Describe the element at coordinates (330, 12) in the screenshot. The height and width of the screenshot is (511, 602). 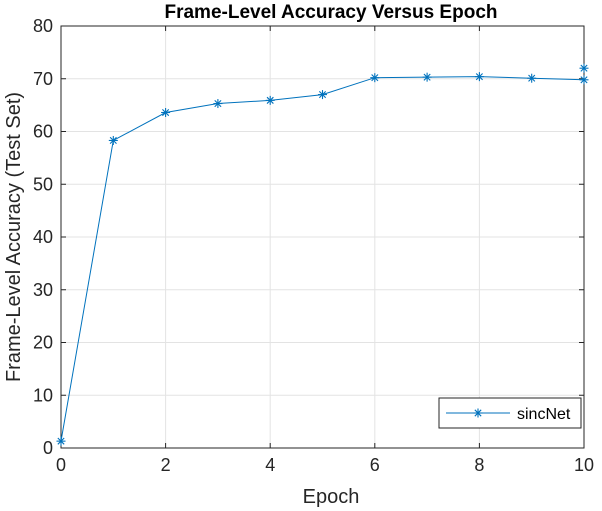
I see `chart-title: Frame-Level Accuracy Versus Epoch` at that location.